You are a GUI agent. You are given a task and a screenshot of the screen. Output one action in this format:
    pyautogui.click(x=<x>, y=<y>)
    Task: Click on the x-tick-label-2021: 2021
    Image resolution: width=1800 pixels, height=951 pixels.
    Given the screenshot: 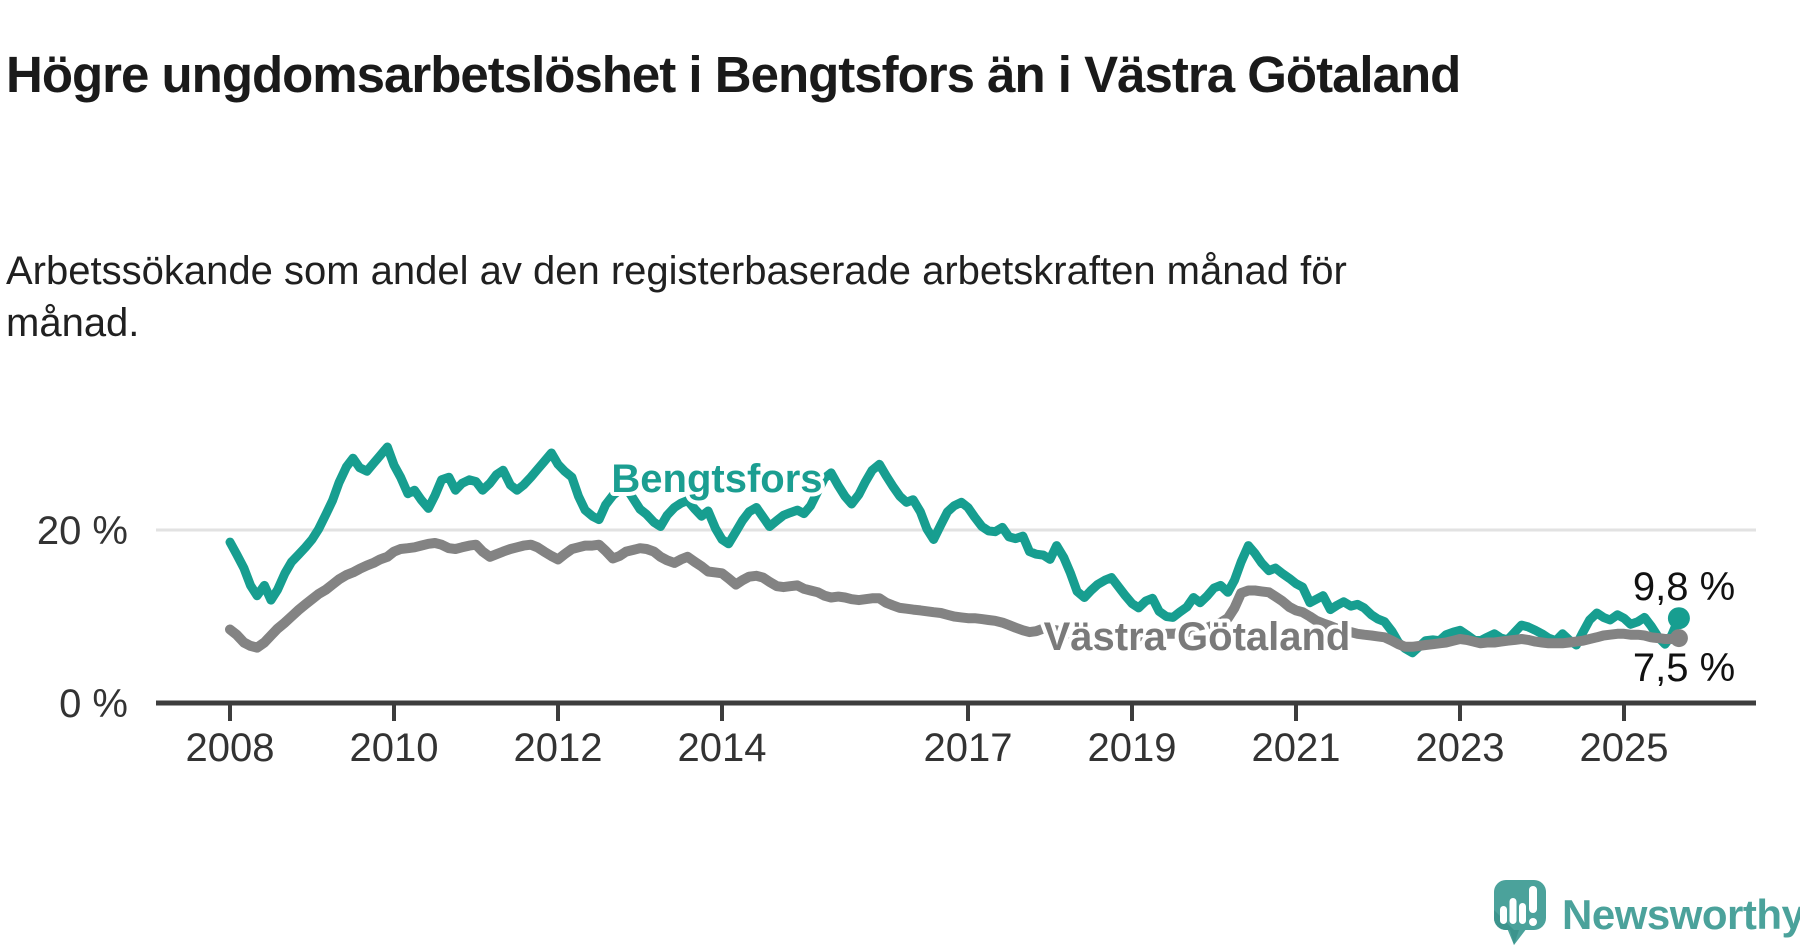 What is the action you would take?
    pyautogui.click(x=1296, y=748)
    